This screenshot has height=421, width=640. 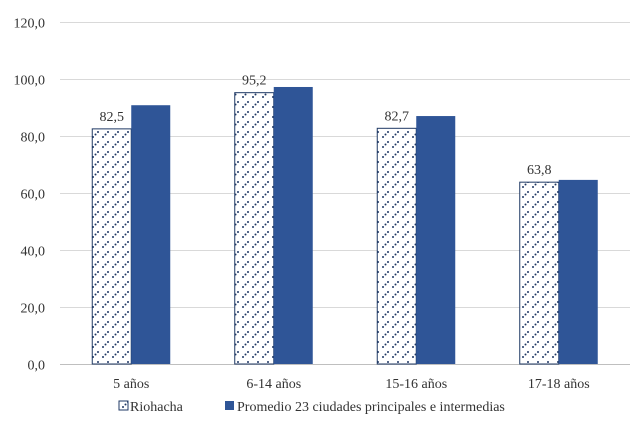 I want to click on x-category-label: 15-16 años, so click(x=416, y=384).